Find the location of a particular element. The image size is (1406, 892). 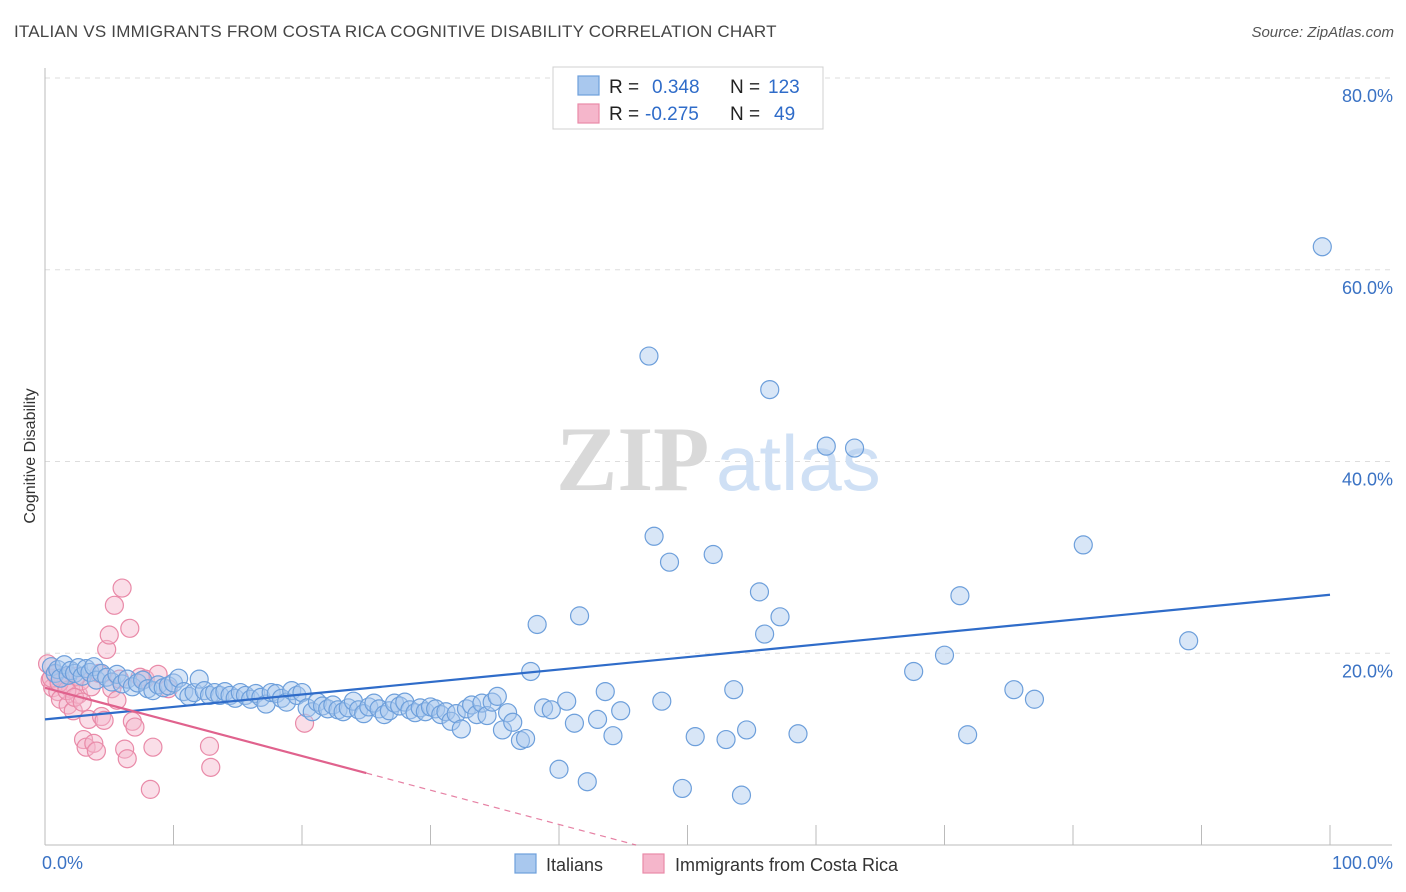

bottom-legend-swatch-italians is located at coordinates (525, 863).